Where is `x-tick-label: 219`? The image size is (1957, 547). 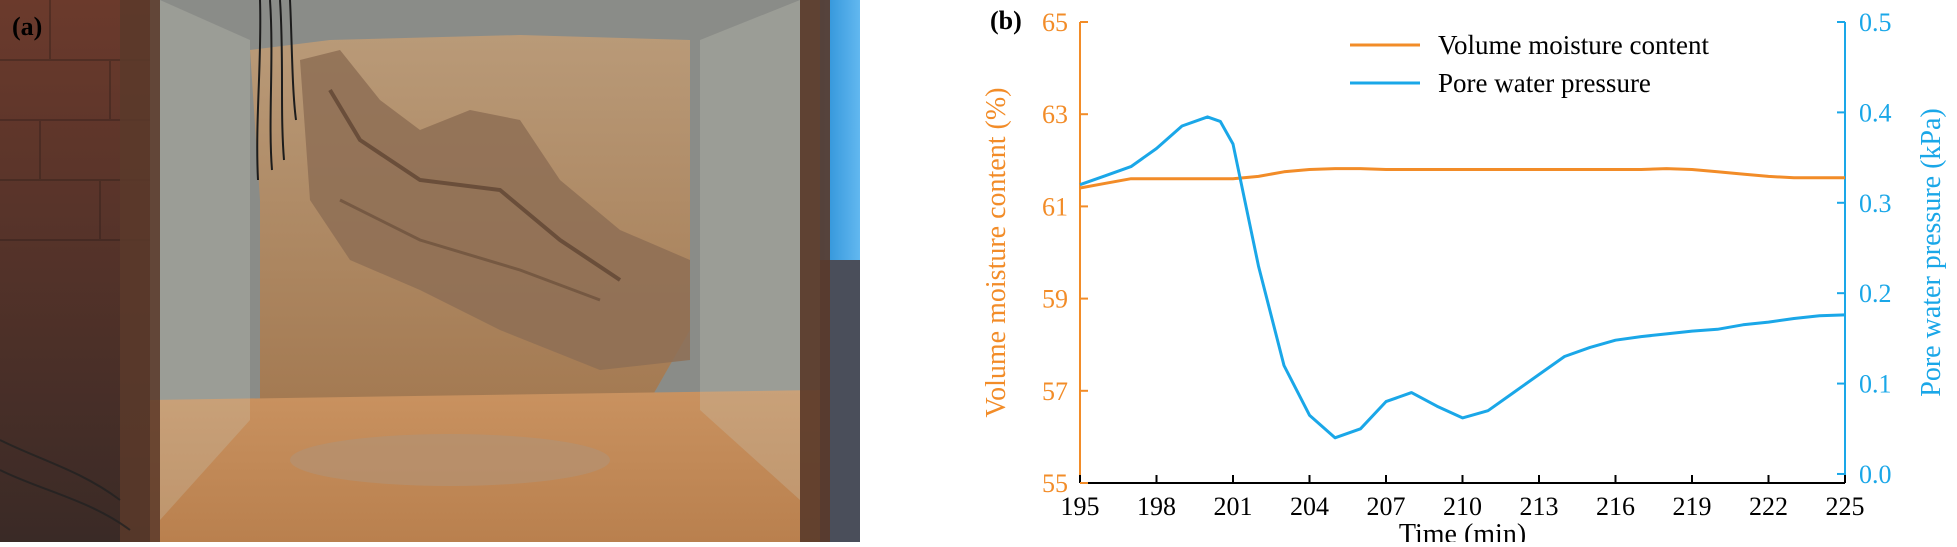 x-tick-label: 219 is located at coordinates (1692, 506).